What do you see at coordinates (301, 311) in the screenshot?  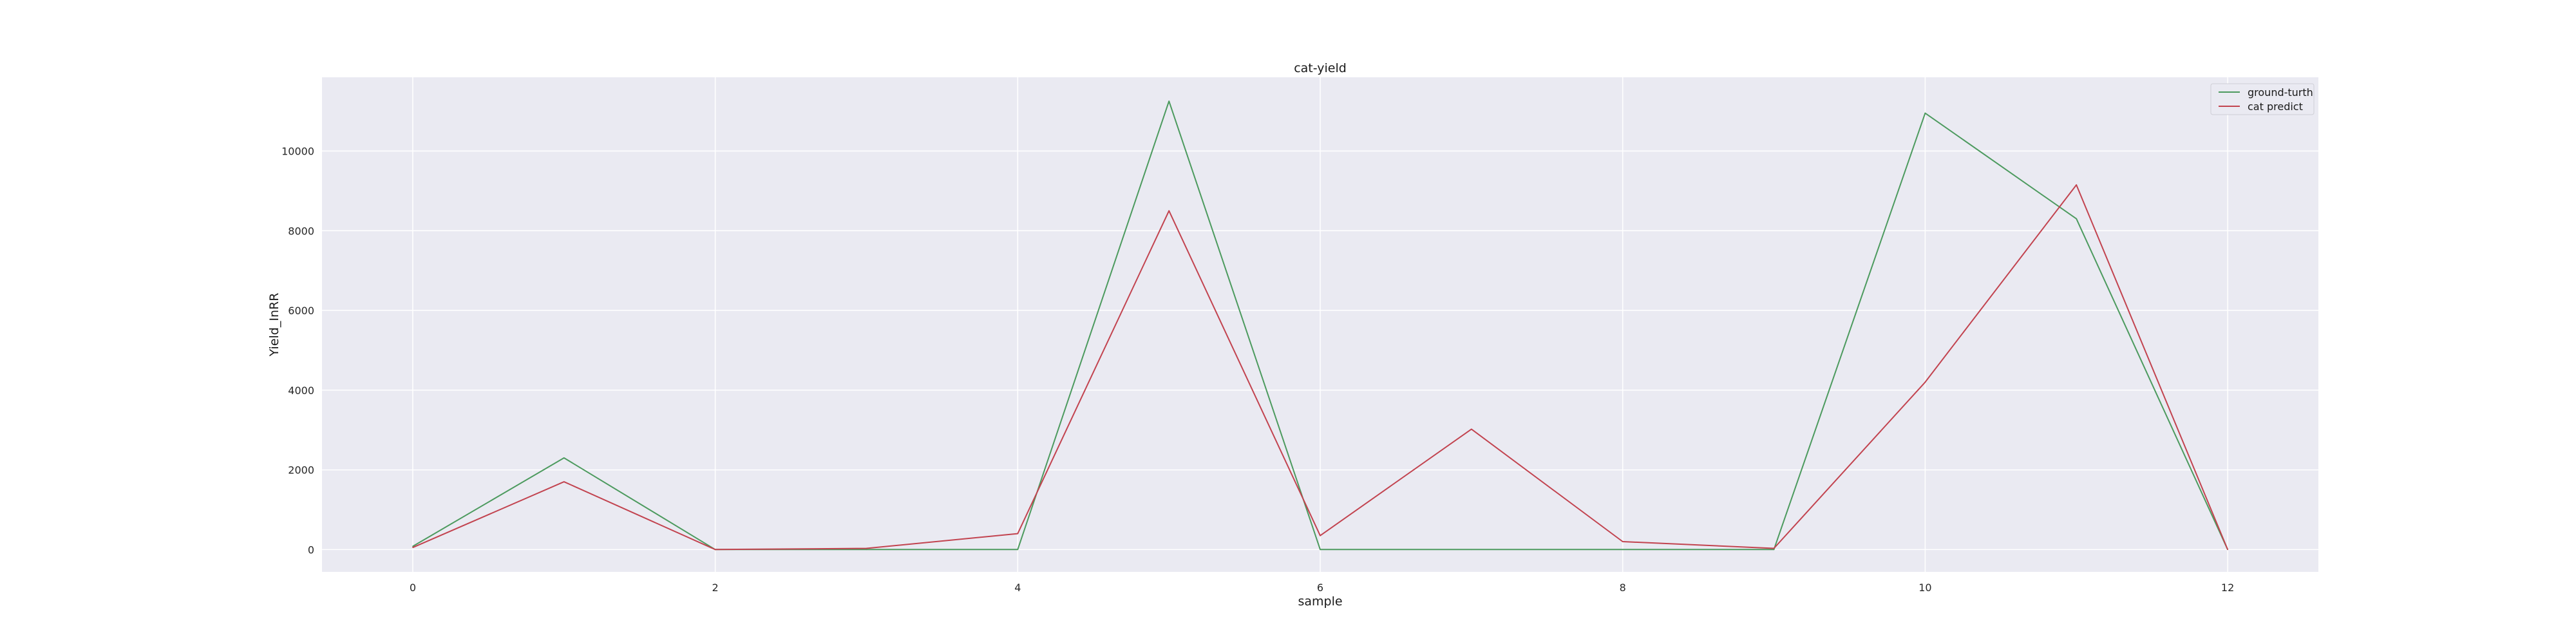 I see `y-tick-label: 6000` at bounding box center [301, 311].